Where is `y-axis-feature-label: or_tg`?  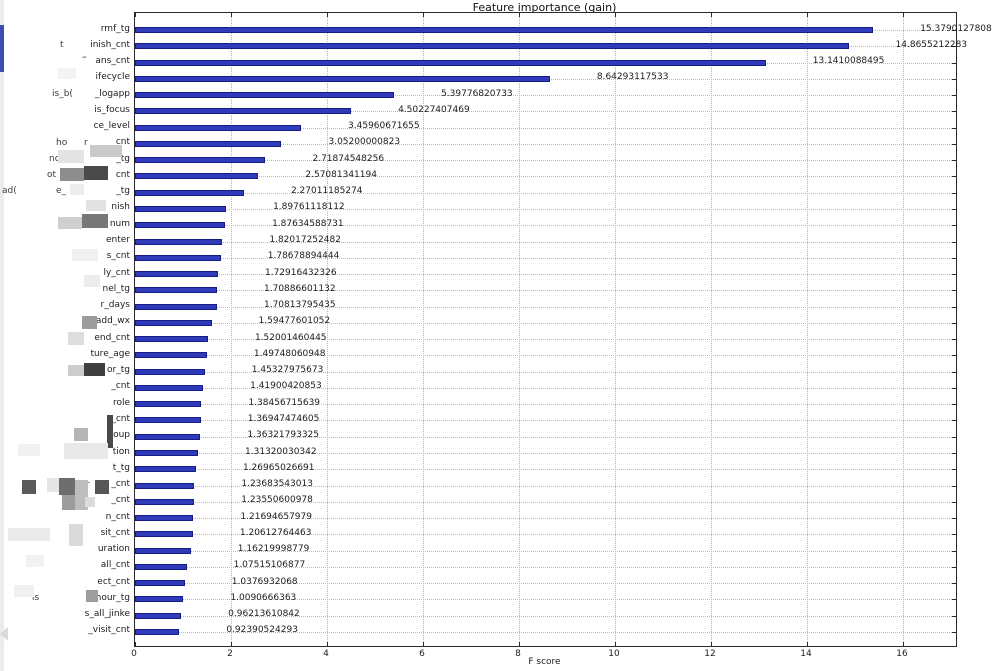
y-axis-feature-label: or_tg is located at coordinates (118, 370).